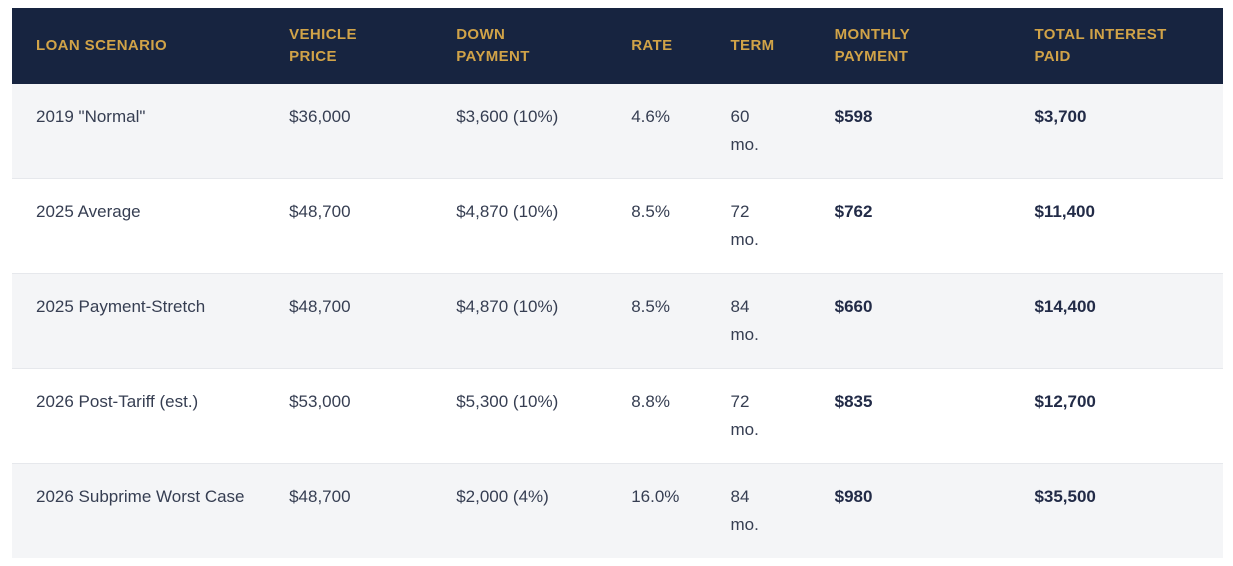  Describe the element at coordinates (744, 130) in the screenshot. I see `term-value: 60 mo.` at that location.